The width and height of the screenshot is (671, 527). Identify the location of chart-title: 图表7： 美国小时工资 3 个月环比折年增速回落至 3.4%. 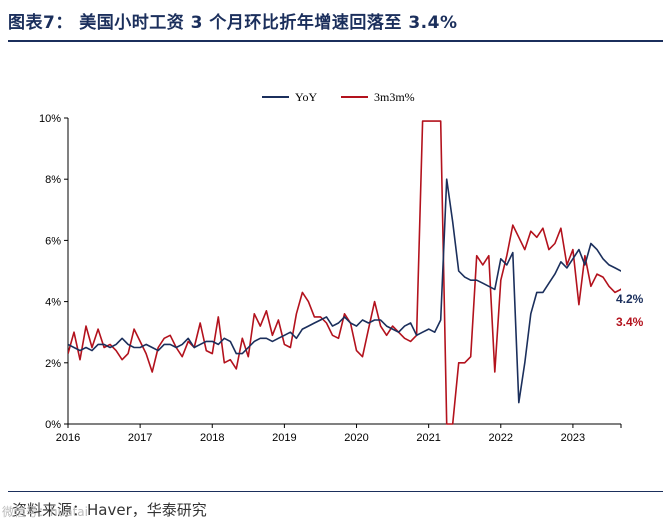
(233, 23).